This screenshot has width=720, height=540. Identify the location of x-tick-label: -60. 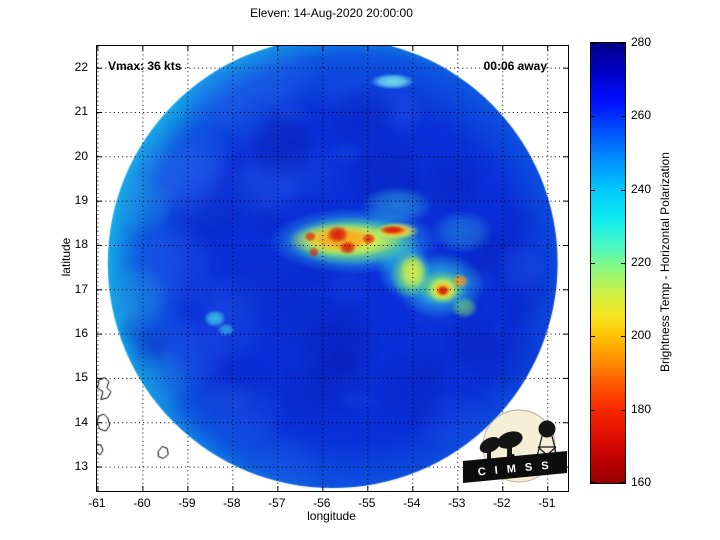
(142, 503).